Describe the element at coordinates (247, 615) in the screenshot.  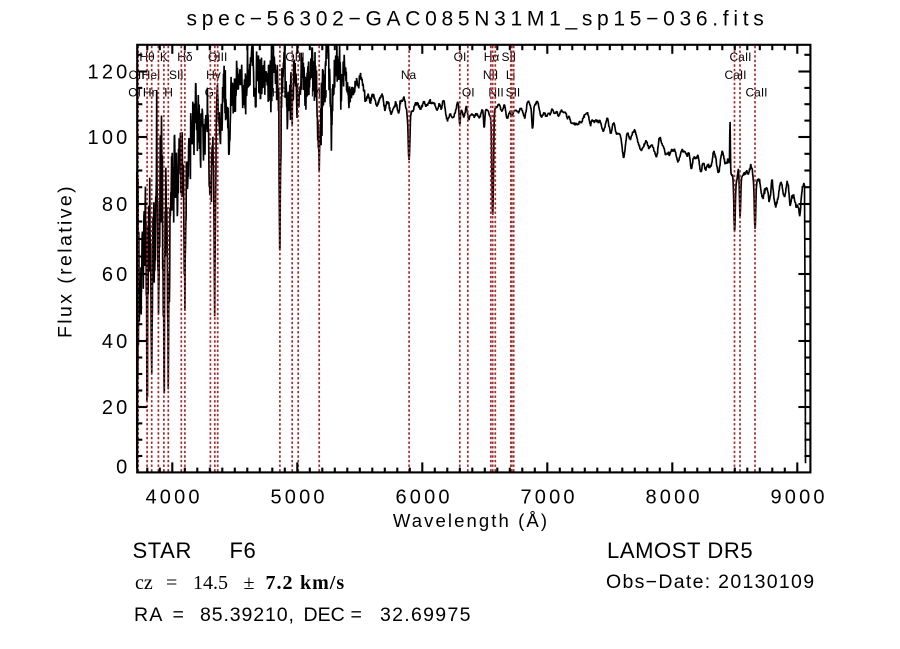
I see `svg-text: 85.39210,` at that location.